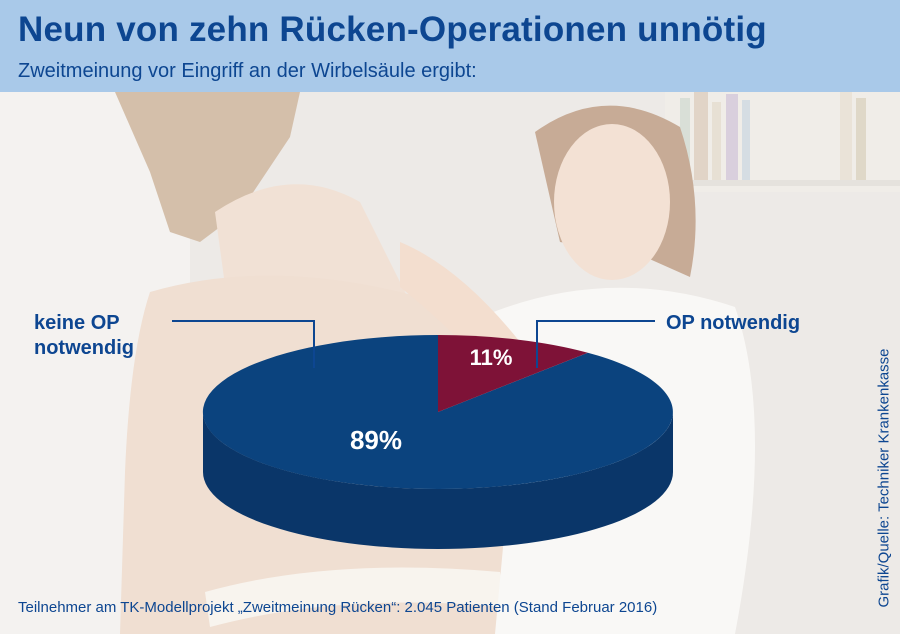 The height and width of the screenshot is (634, 900). I want to click on header-band, so click(450, 46).